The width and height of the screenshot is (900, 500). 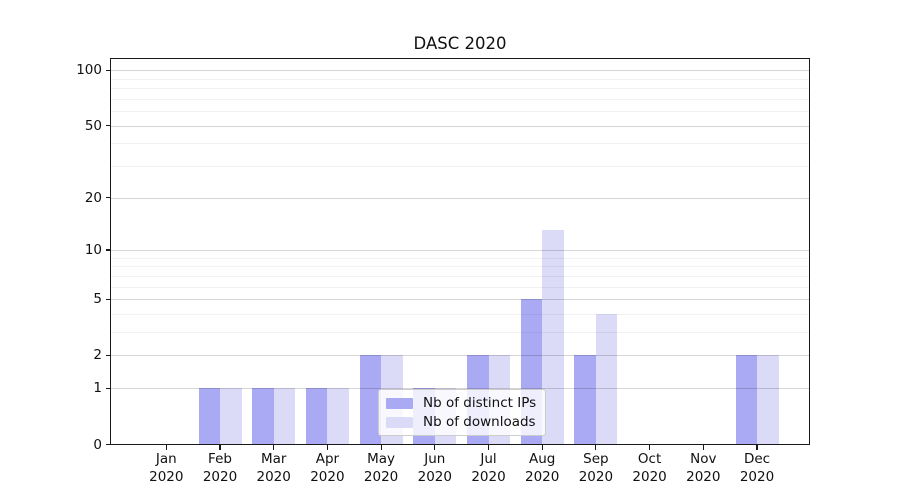 I want to click on x-tick-label: Nov 2020, so click(x=703, y=468).